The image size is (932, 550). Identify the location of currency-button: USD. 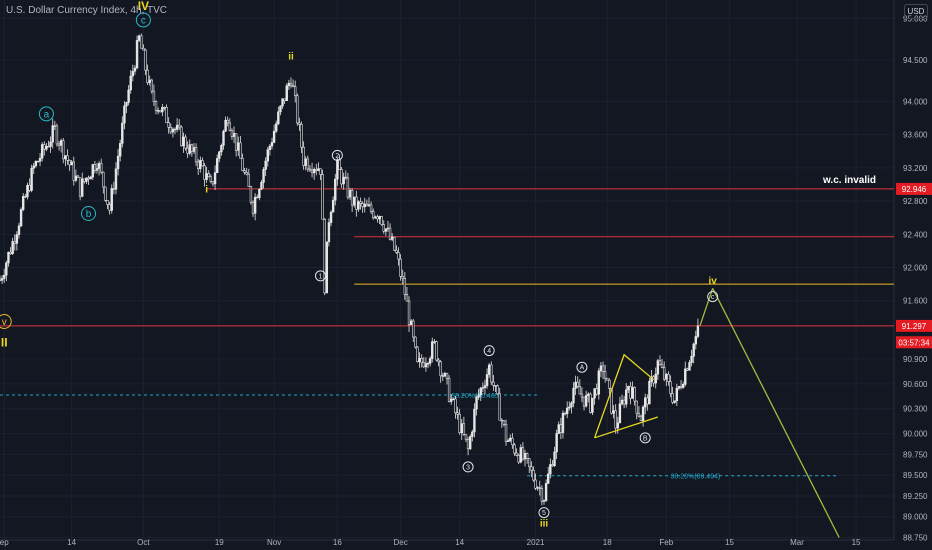
(916, 11).